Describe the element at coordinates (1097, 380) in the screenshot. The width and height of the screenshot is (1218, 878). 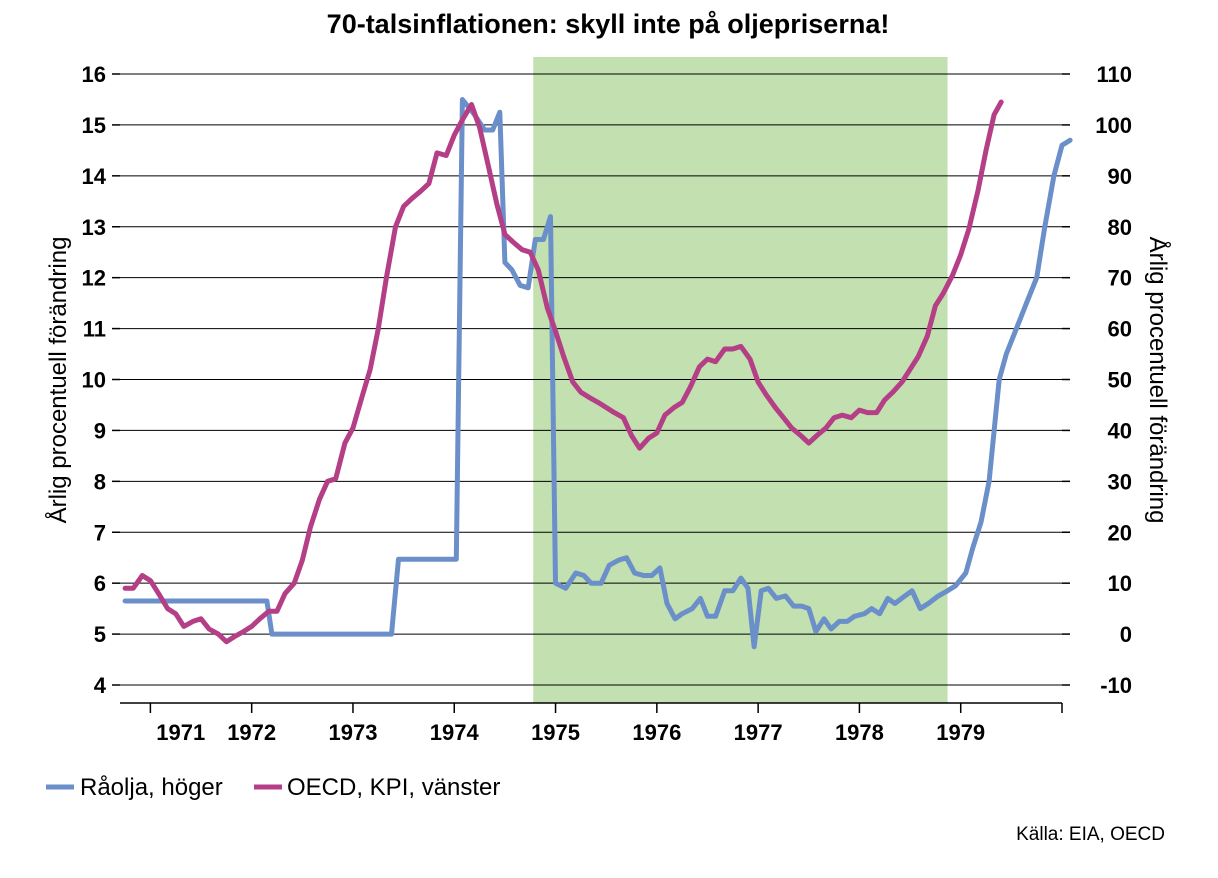
I see `y-right-ticks: -10 0 10 20 30 40 50 60 70 80 90 100 110` at that location.